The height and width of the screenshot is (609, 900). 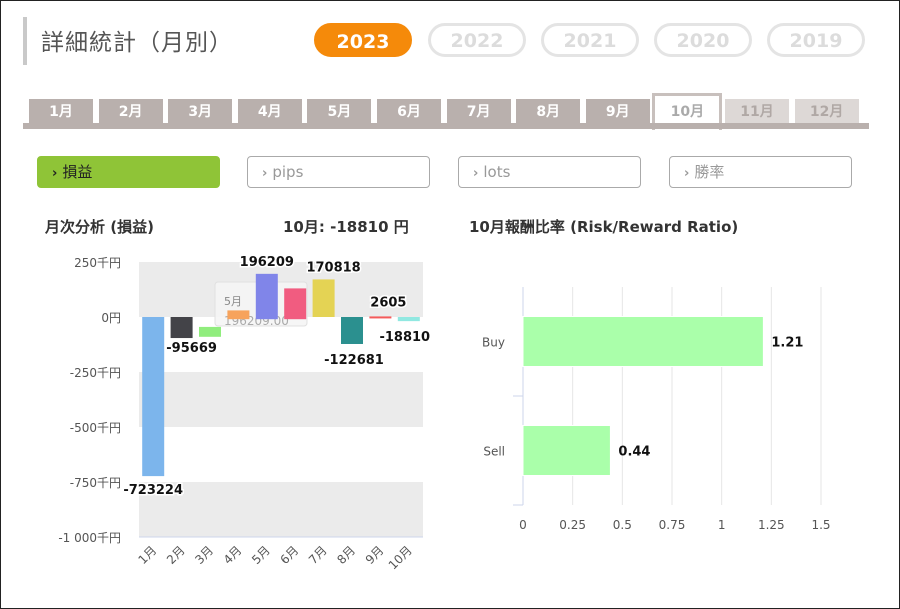 I want to click on year-tab-2019: 2019, so click(x=816, y=40).